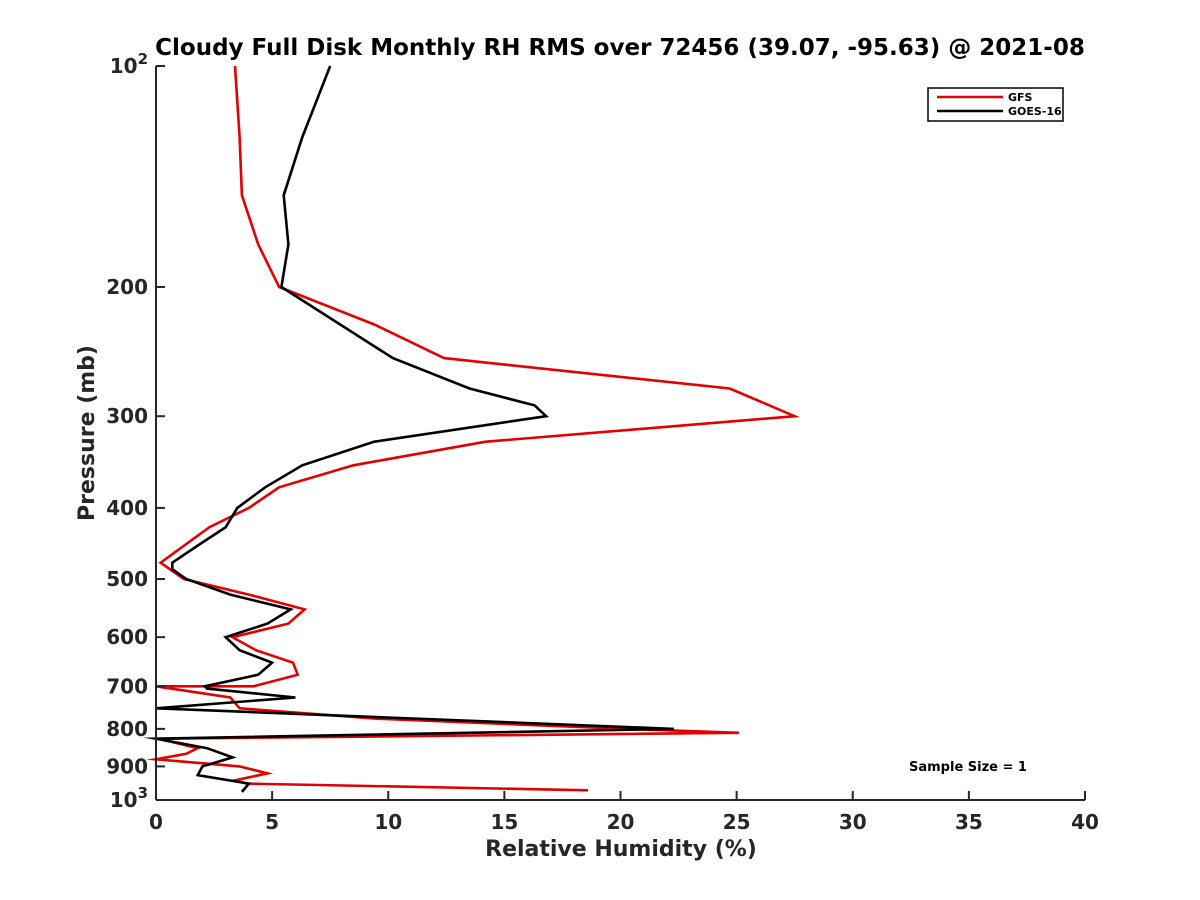 The height and width of the screenshot is (900, 1200). I want to click on y-tick-label: 10³, so click(129, 798).